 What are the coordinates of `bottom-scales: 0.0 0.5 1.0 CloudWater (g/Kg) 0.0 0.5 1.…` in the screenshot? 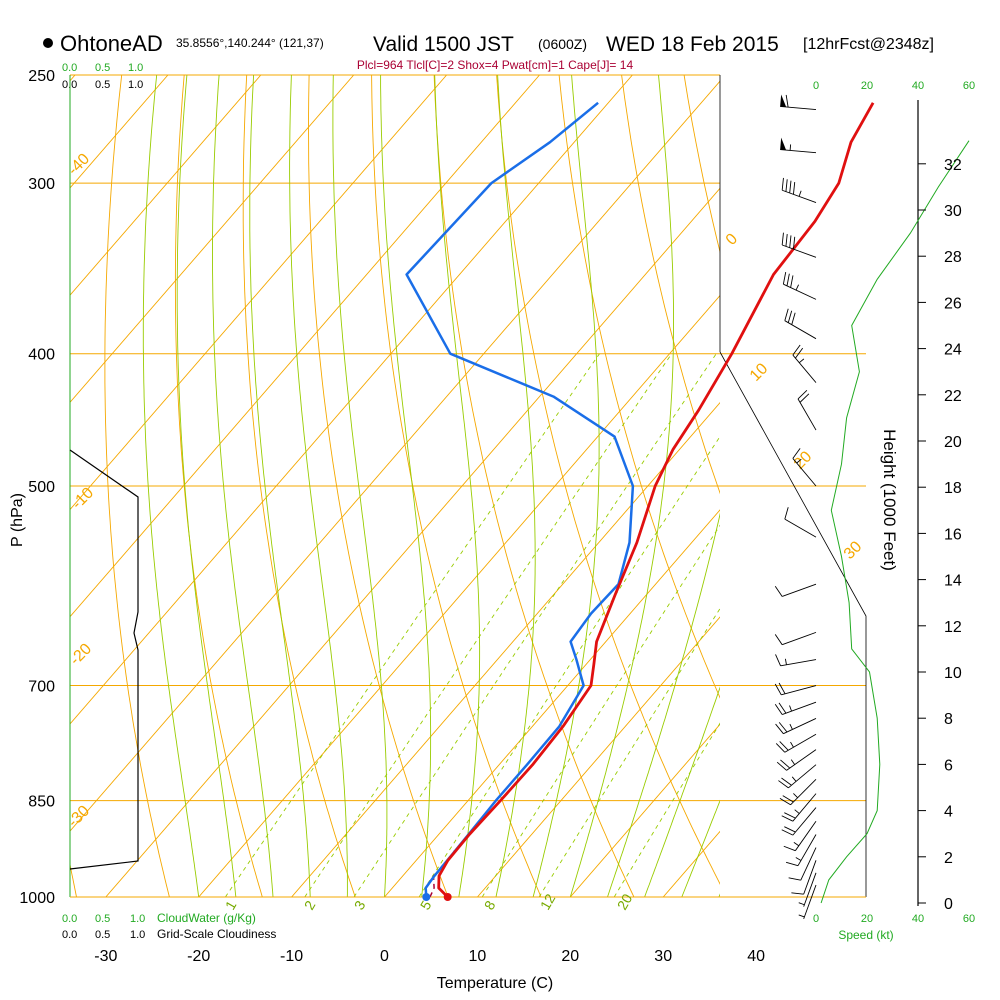 It's located at (518, 926).